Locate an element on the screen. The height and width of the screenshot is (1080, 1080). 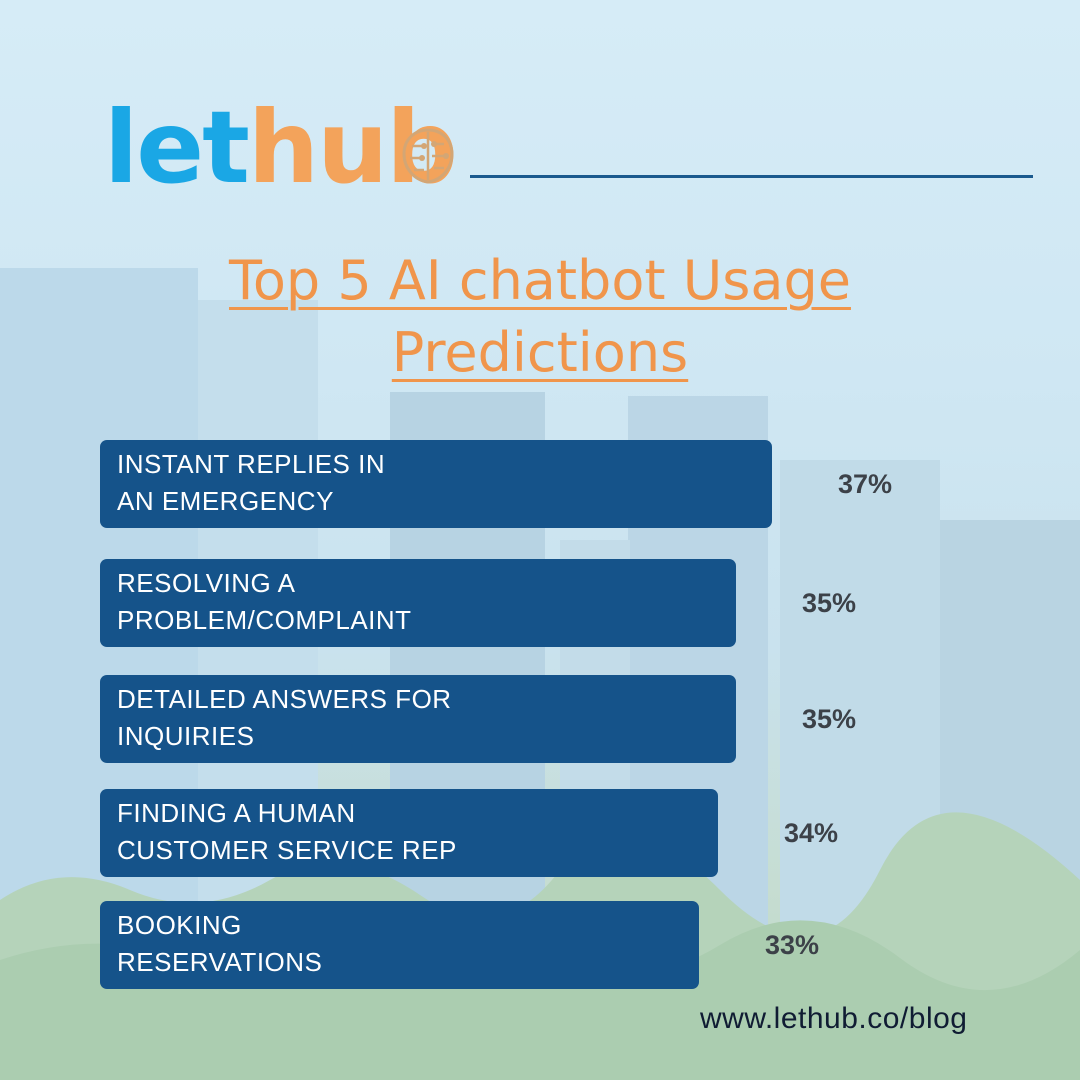
value-label: 33% is located at coordinates (792, 945).